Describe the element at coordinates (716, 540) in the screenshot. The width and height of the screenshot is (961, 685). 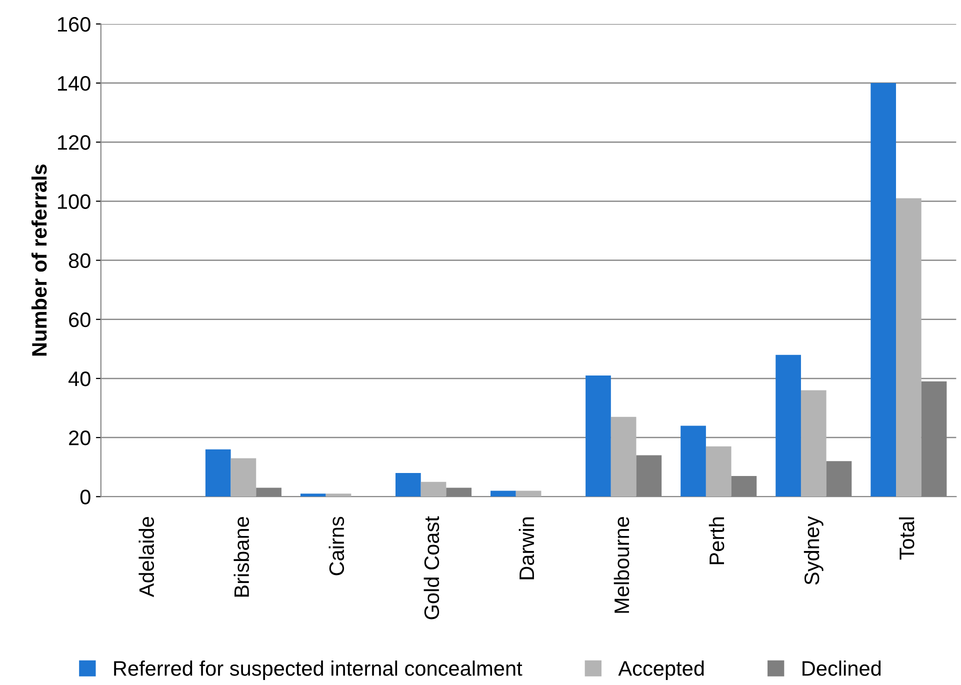
I see `x-tick-label: Perth` at that location.